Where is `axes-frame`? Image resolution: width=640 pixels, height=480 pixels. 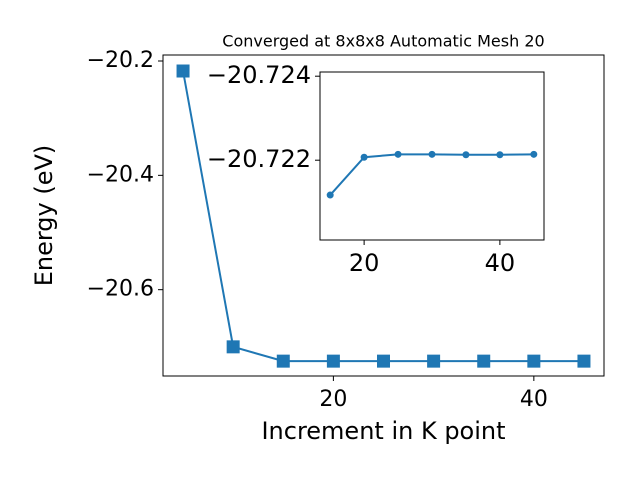 axes-frame is located at coordinates (432, 156).